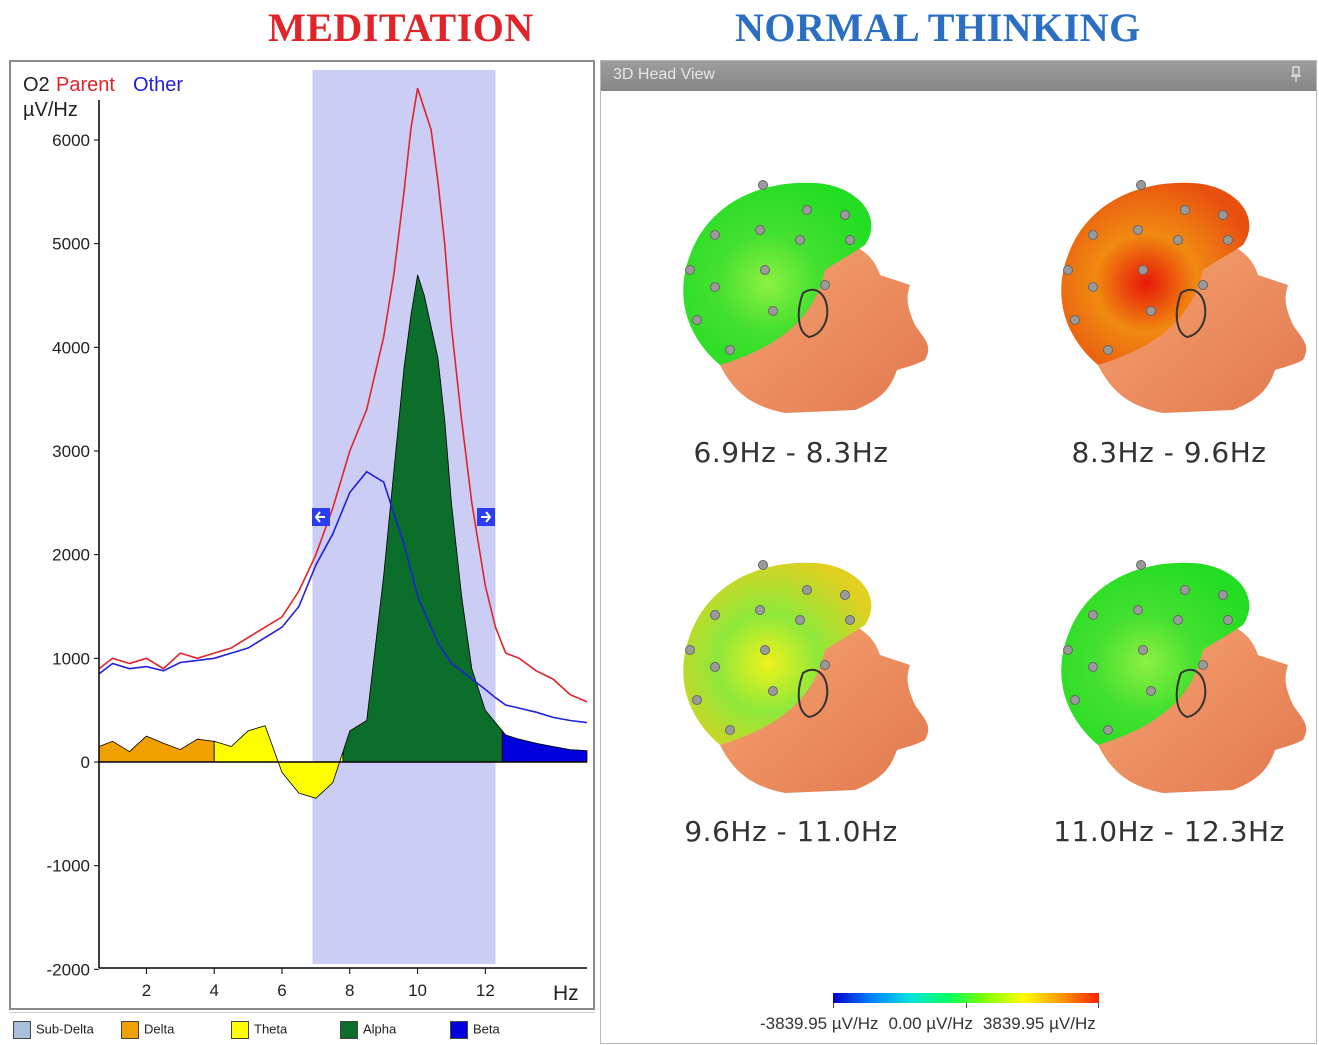  What do you see at coordinates (71, 451) in the screenshot?
I see `y-tick-label: 3000` at bounding box center [71, 451].